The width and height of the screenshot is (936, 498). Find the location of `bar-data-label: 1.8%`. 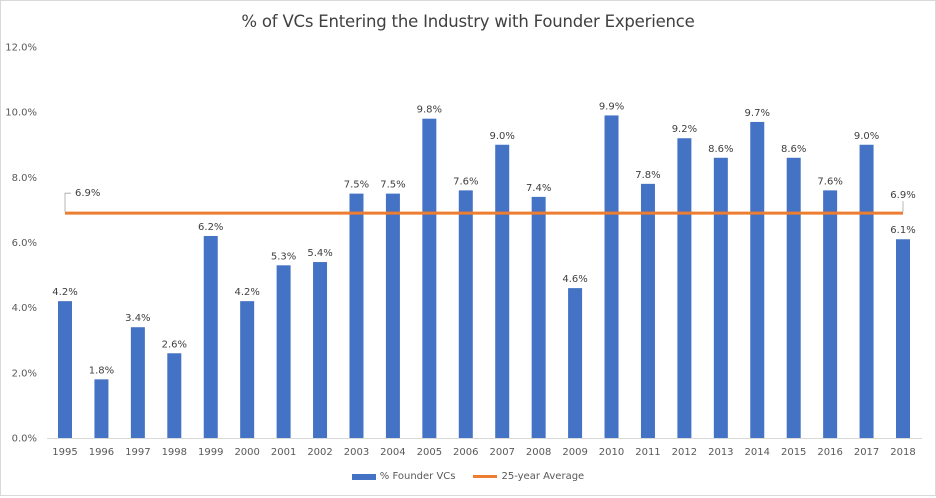

bar-data-label: 1.8% is located at coordinates (101, 370).